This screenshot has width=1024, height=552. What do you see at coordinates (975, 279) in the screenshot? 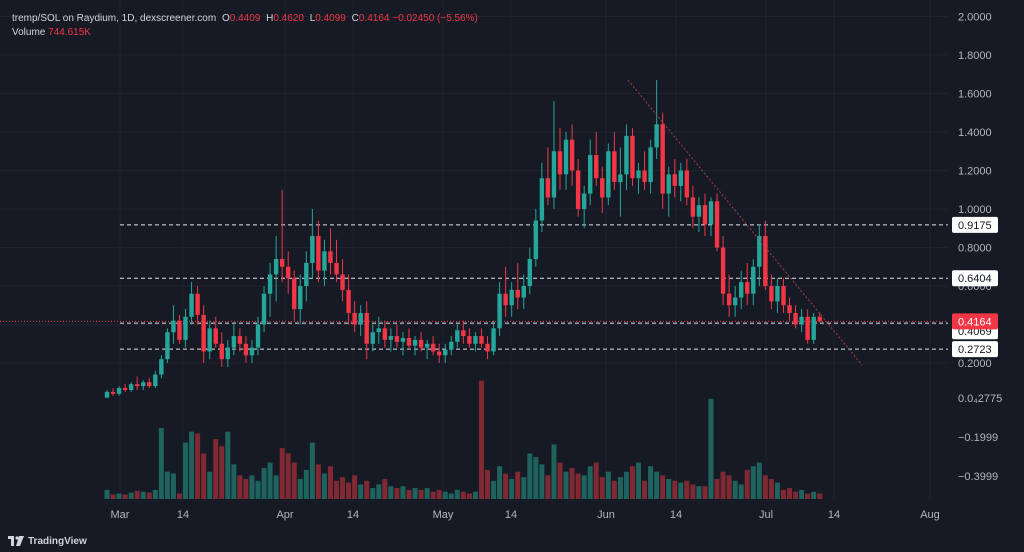
I see `level-tag: 0.6404` at bounding box center [975, 279].